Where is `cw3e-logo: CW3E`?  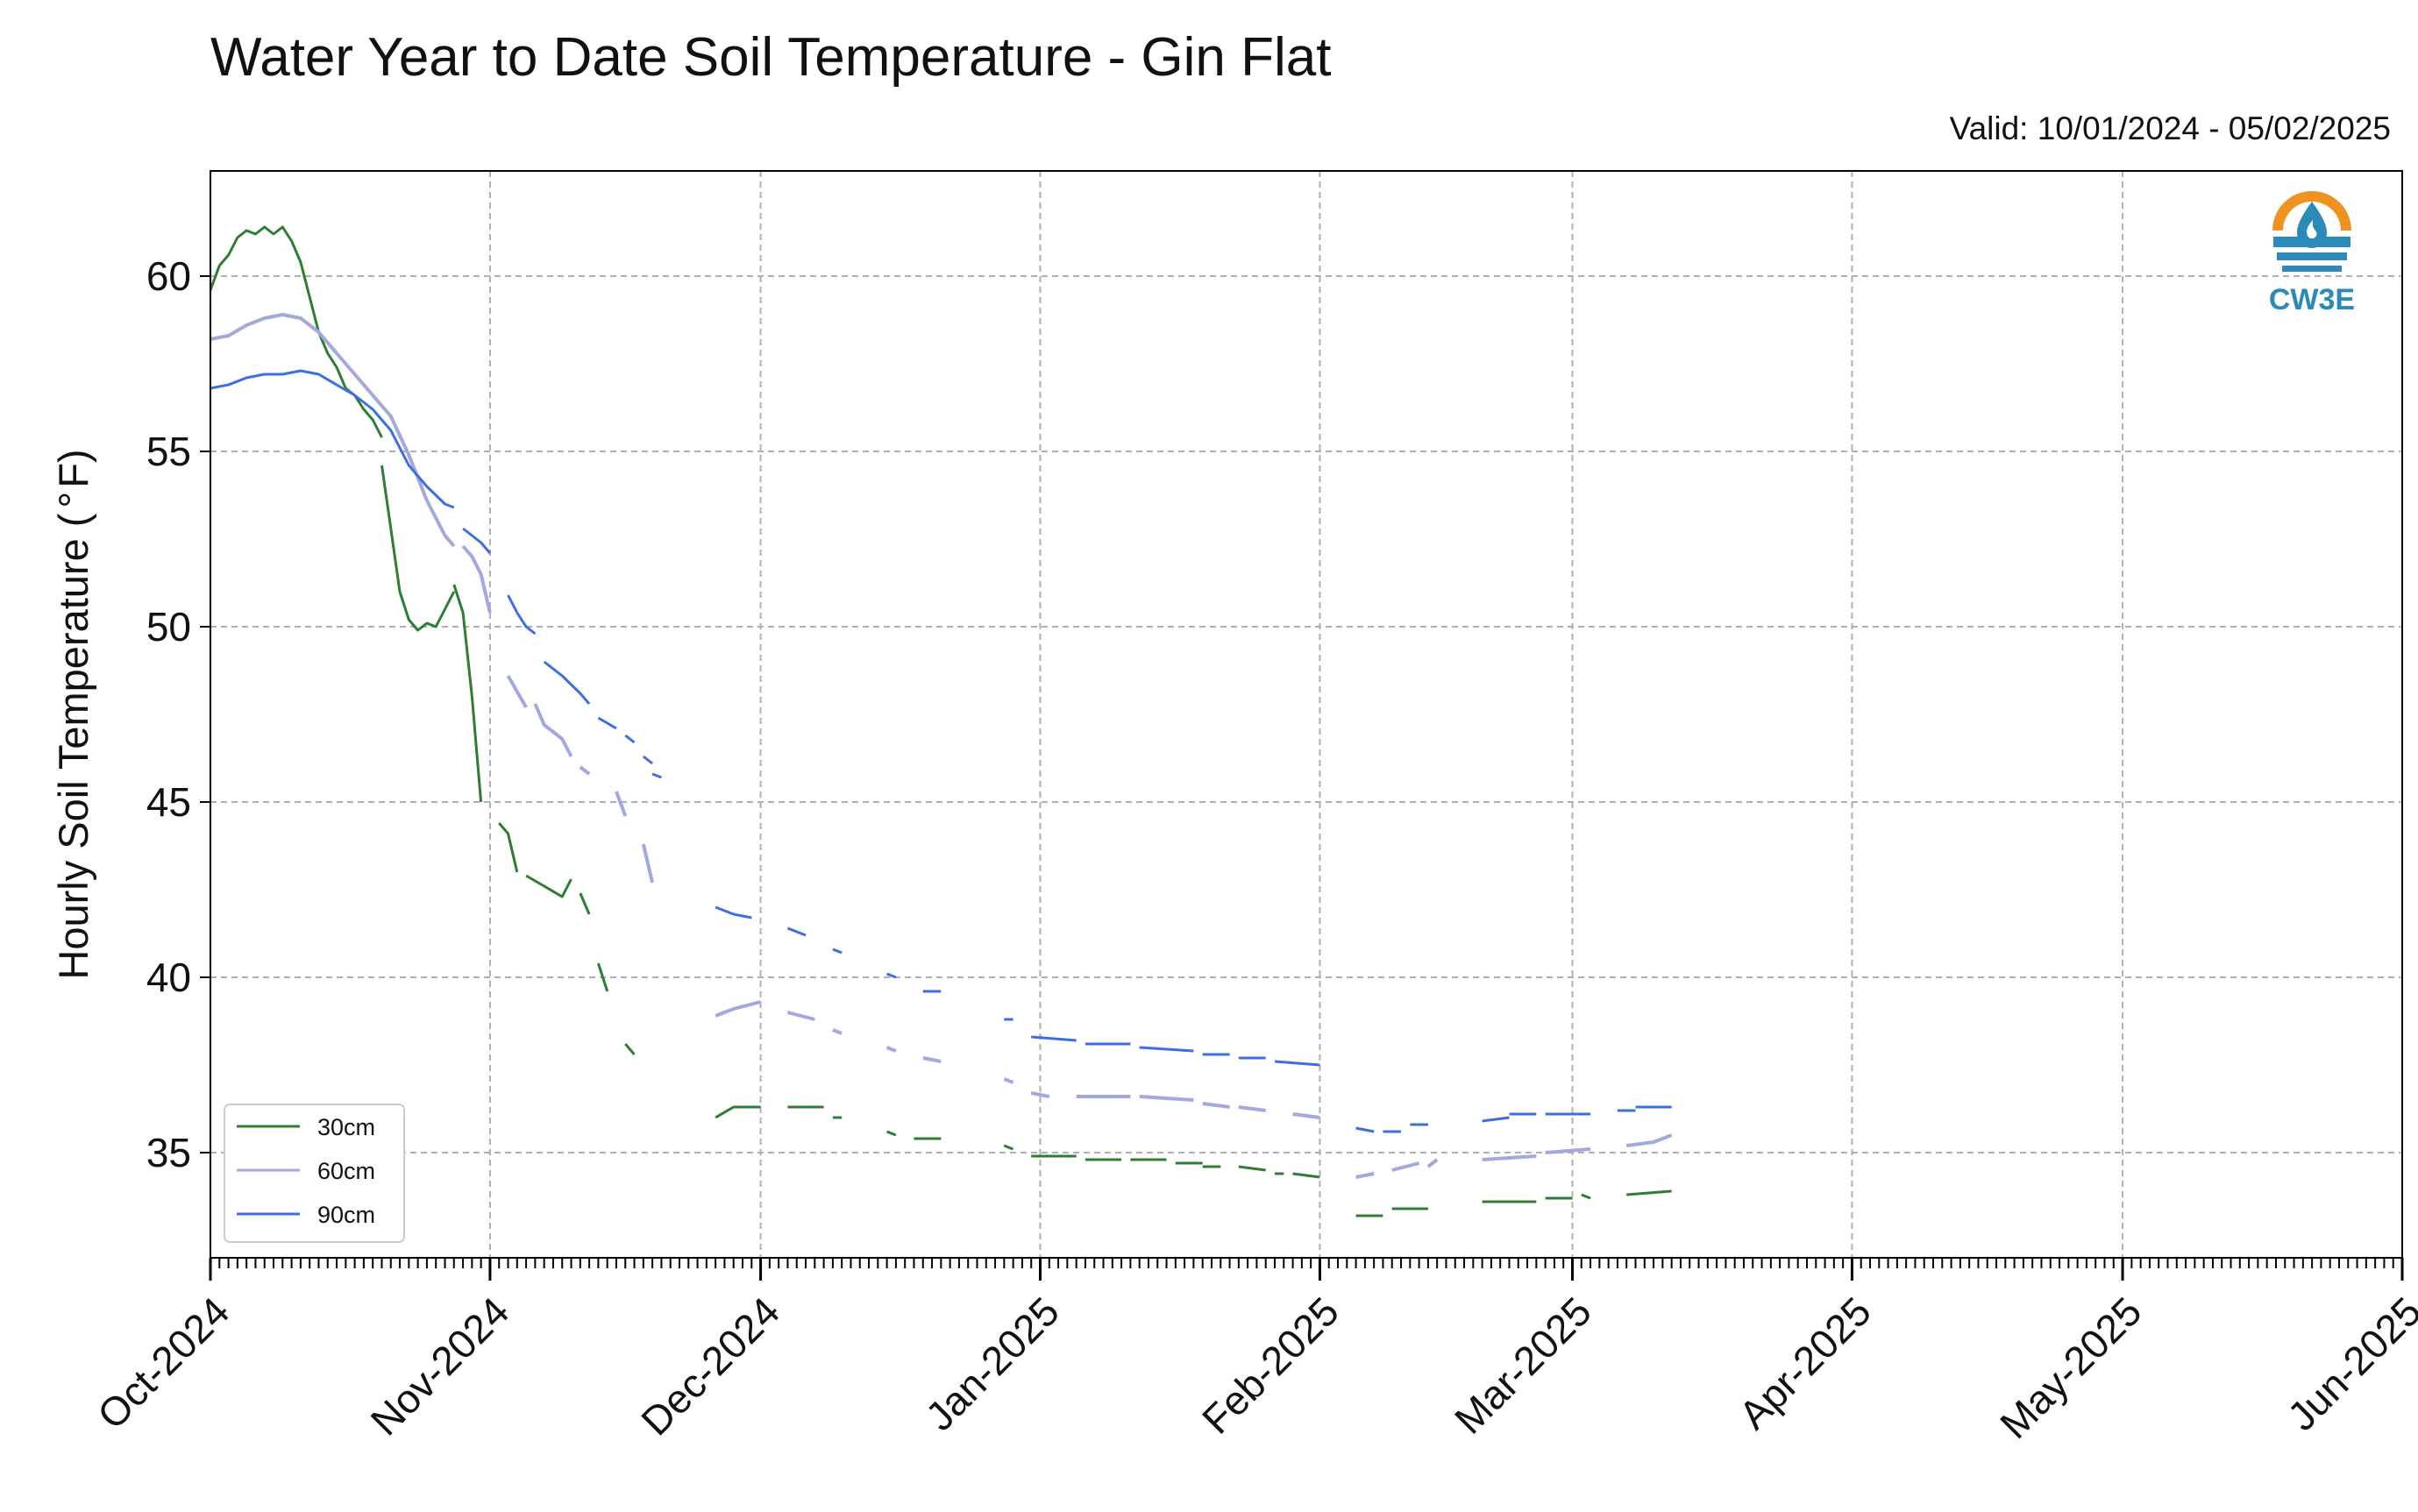 cw3e-logo: CW3E is located at coordinates (2312, 253).